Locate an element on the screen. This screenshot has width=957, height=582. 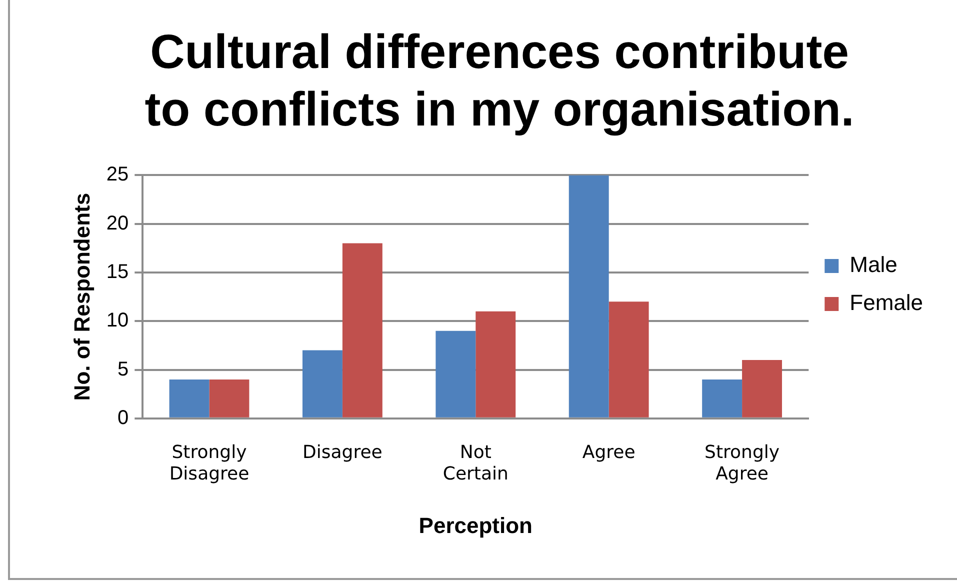
x-tick-label: Strongly Disagree is located at coordinates (209, 463).